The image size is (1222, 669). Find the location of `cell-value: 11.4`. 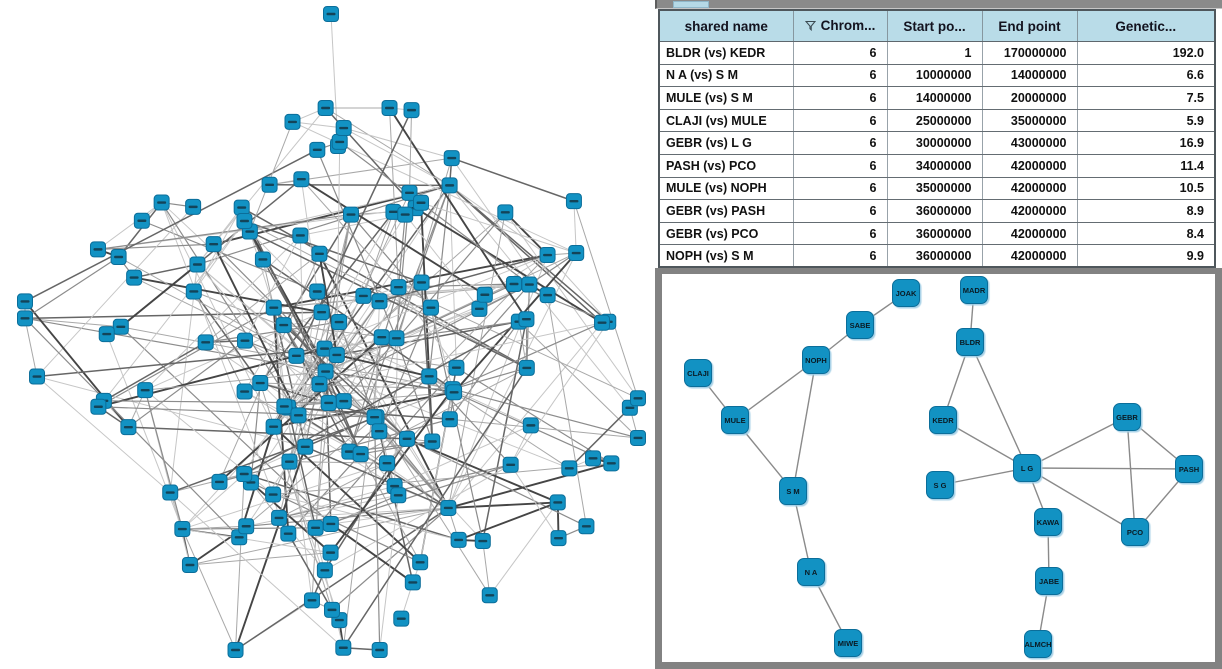

cell-value: 11.4 is located at coordinates (1146, 166).